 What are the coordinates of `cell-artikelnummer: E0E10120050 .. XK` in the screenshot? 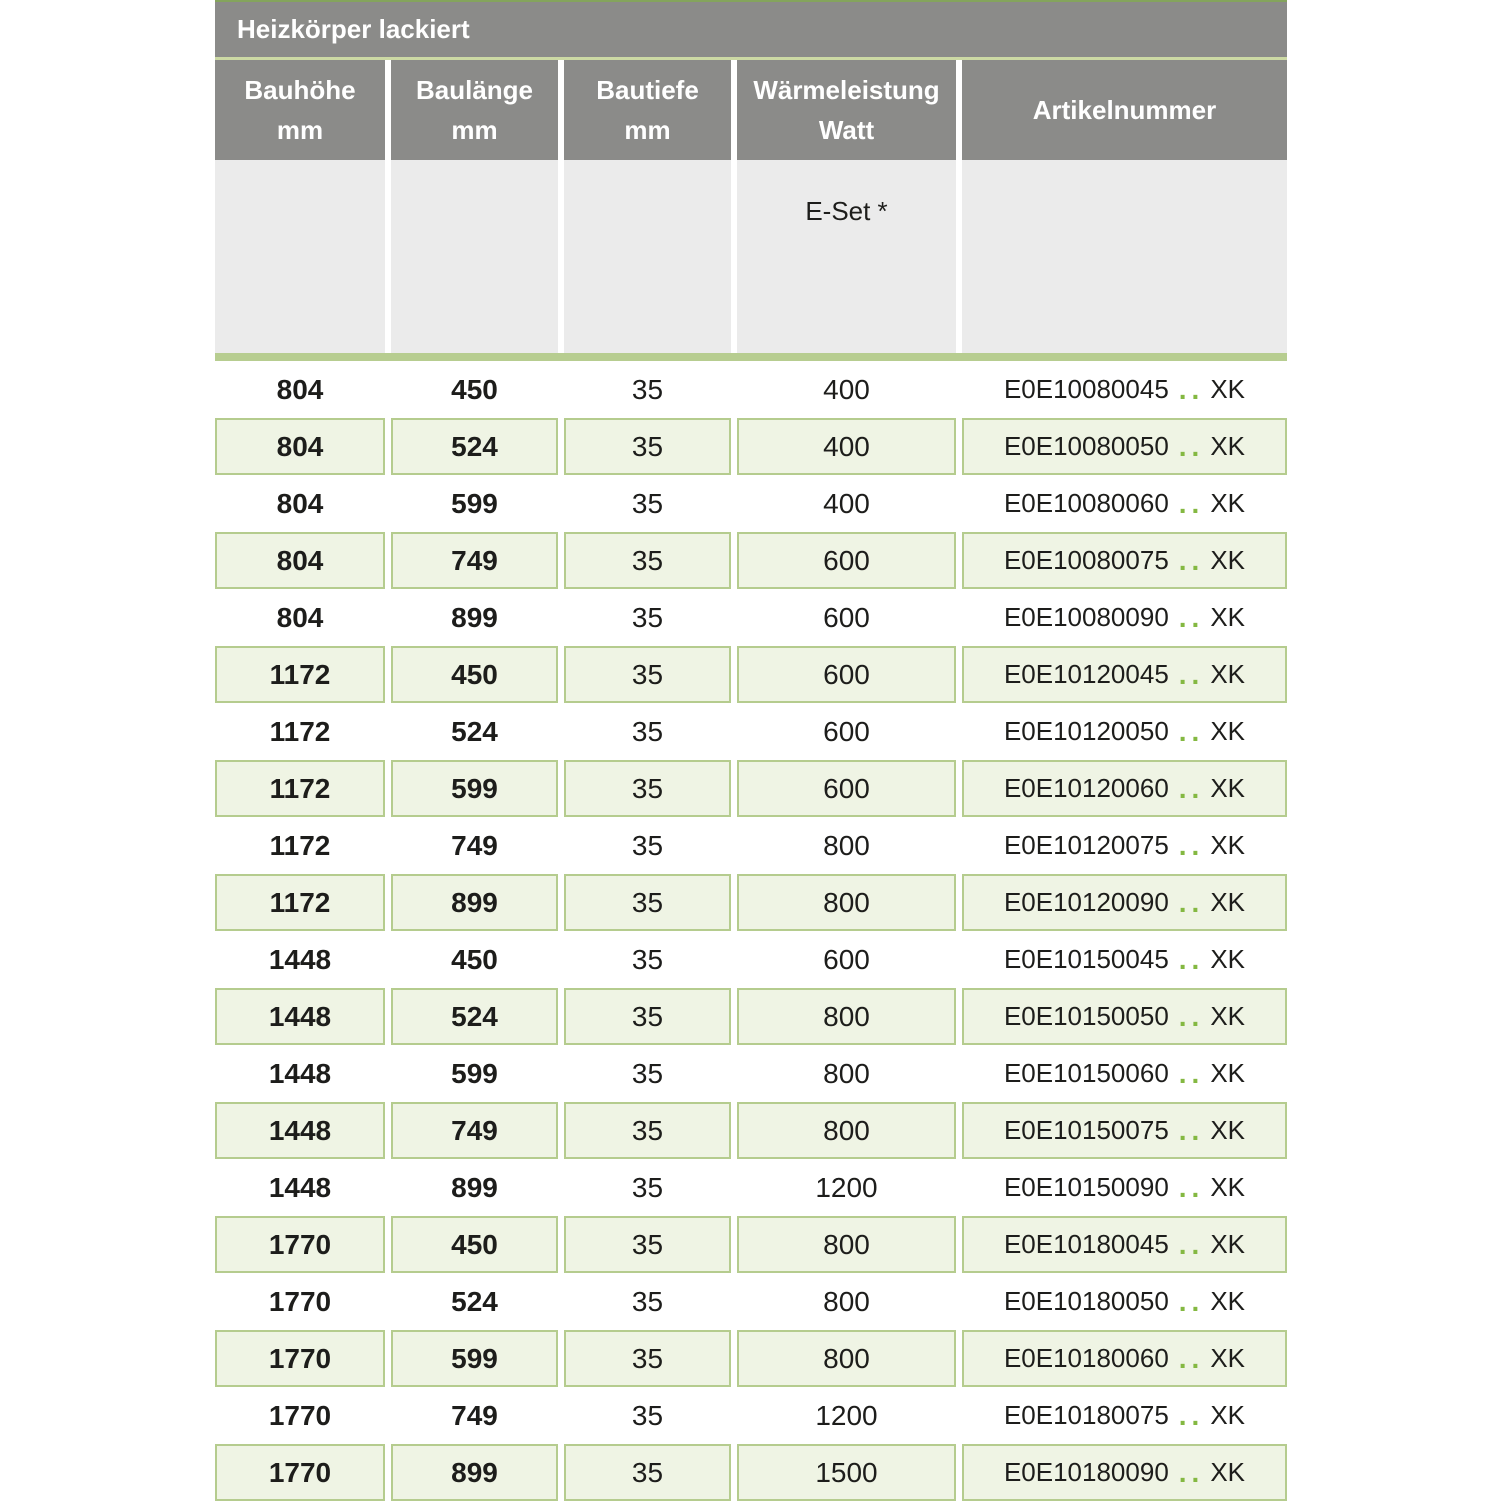 It's located at (1124, 731).